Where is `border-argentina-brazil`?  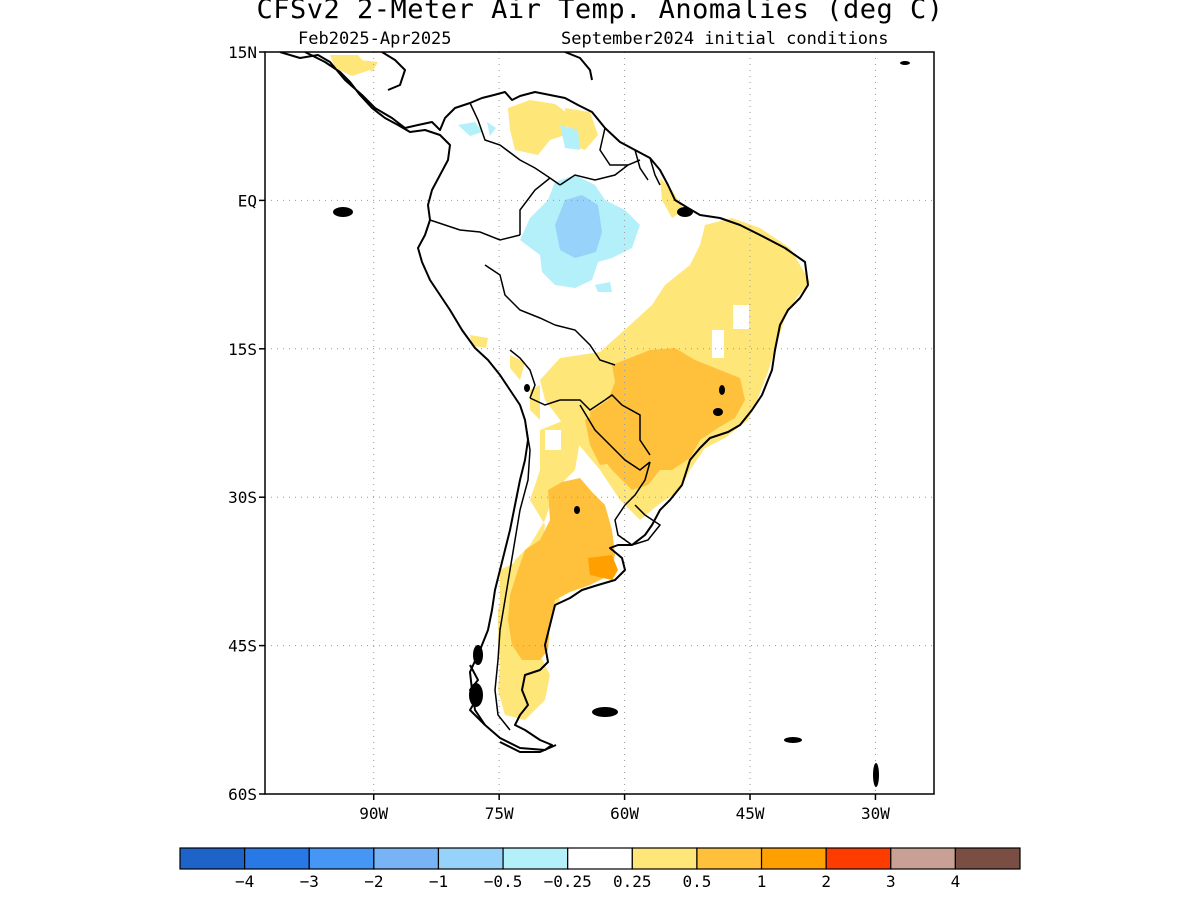 border-argentina-brazil is located at coordinates (637, 483).